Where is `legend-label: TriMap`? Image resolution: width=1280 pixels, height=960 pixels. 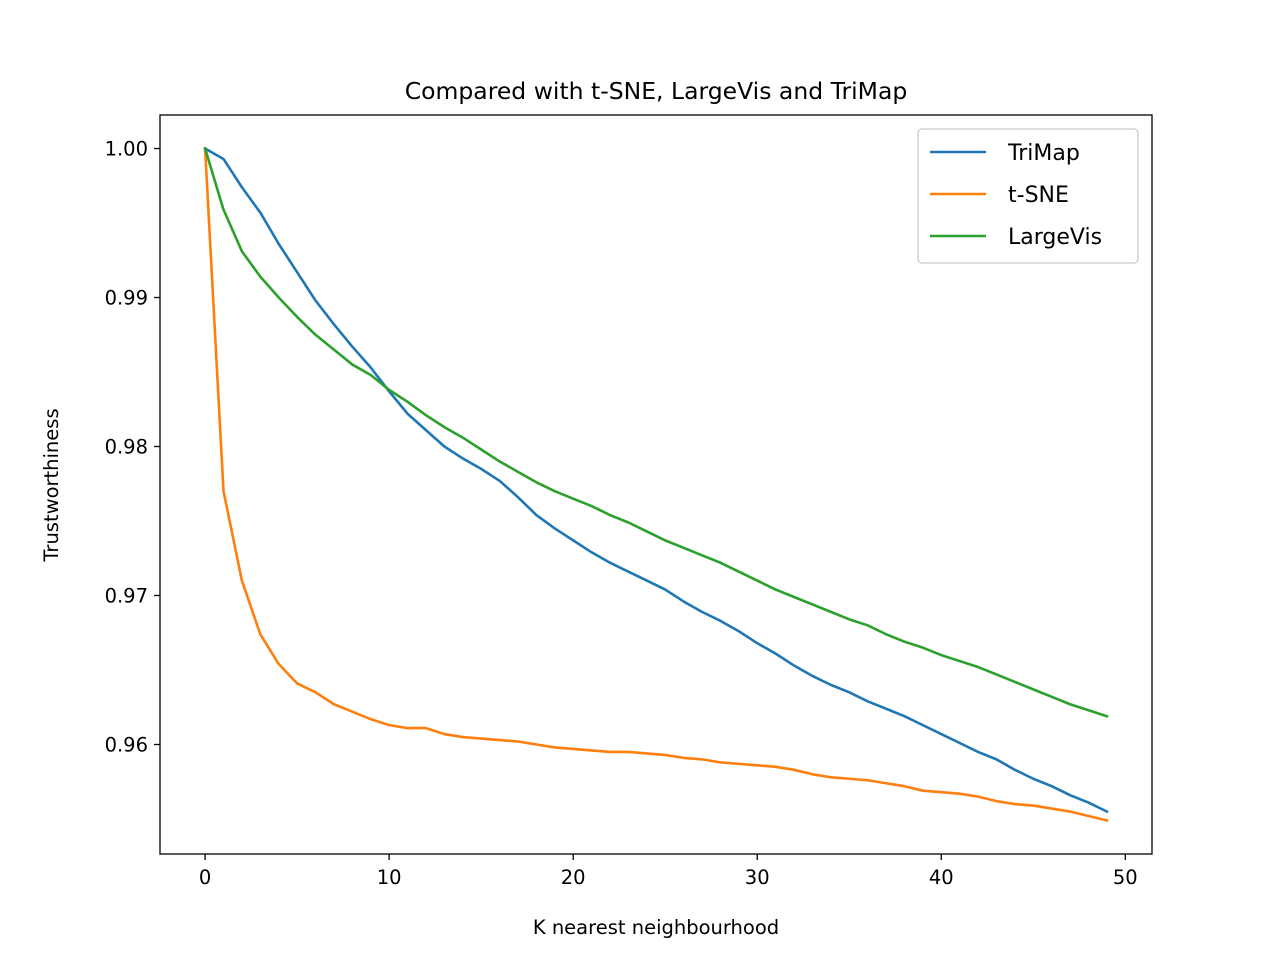
legend-label: TriMap is located at coordinates (1043, 153).